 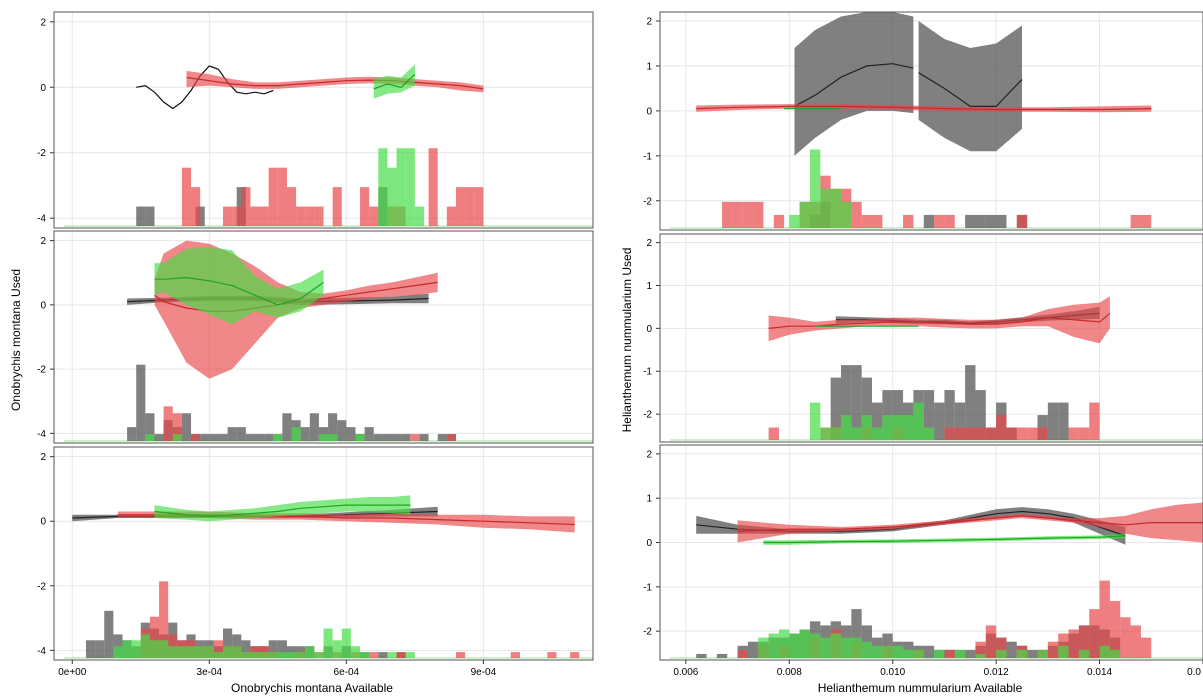 What do you see at coordinates (210, 672) in the screenshot?
I see `x-tick-label: 3e-04` at bounding box center [210, 672].